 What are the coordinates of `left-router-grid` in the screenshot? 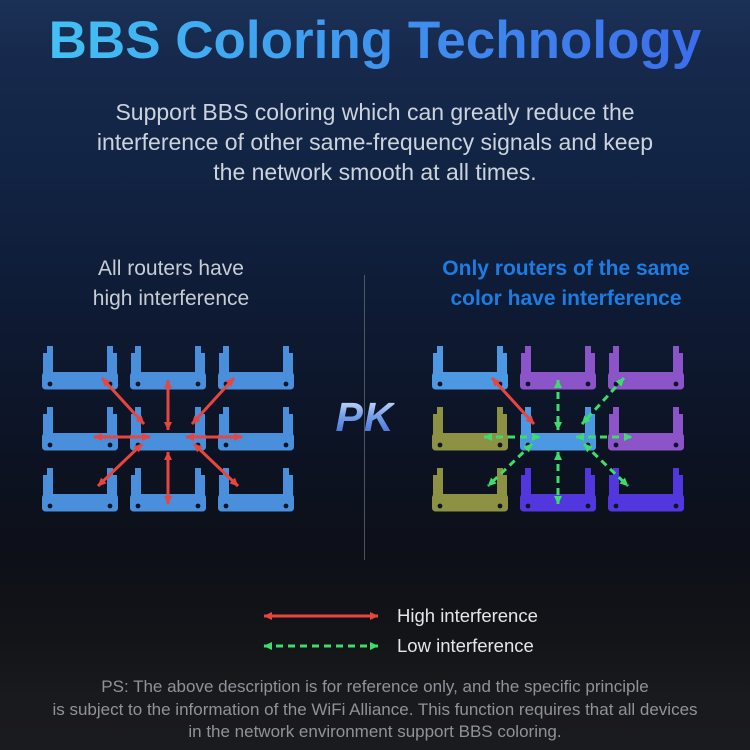 It's located at (168, 429).